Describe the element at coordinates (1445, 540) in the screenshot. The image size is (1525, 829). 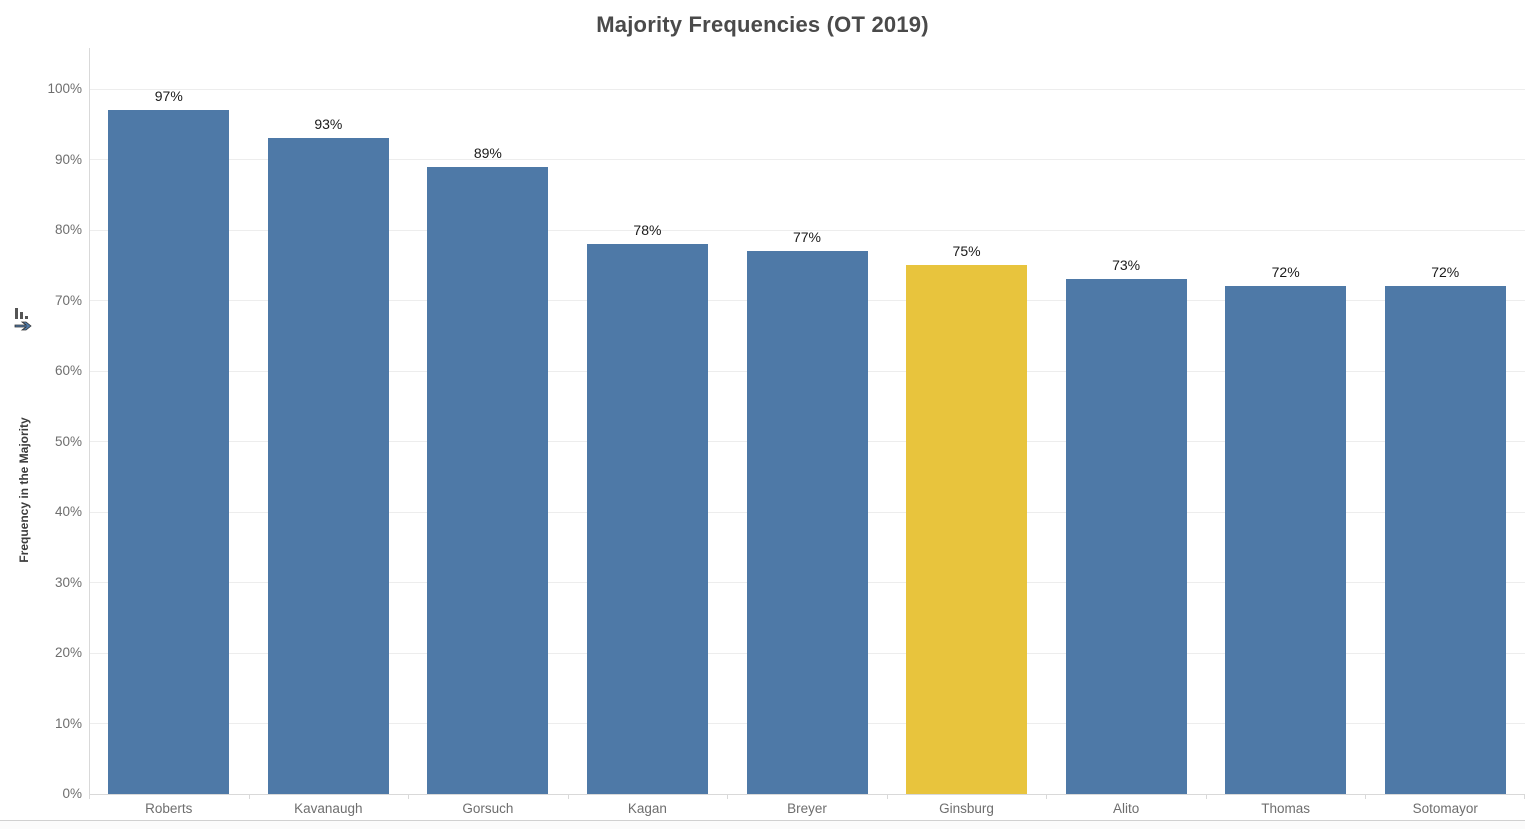
I see `bar-sotomayor` at that location.